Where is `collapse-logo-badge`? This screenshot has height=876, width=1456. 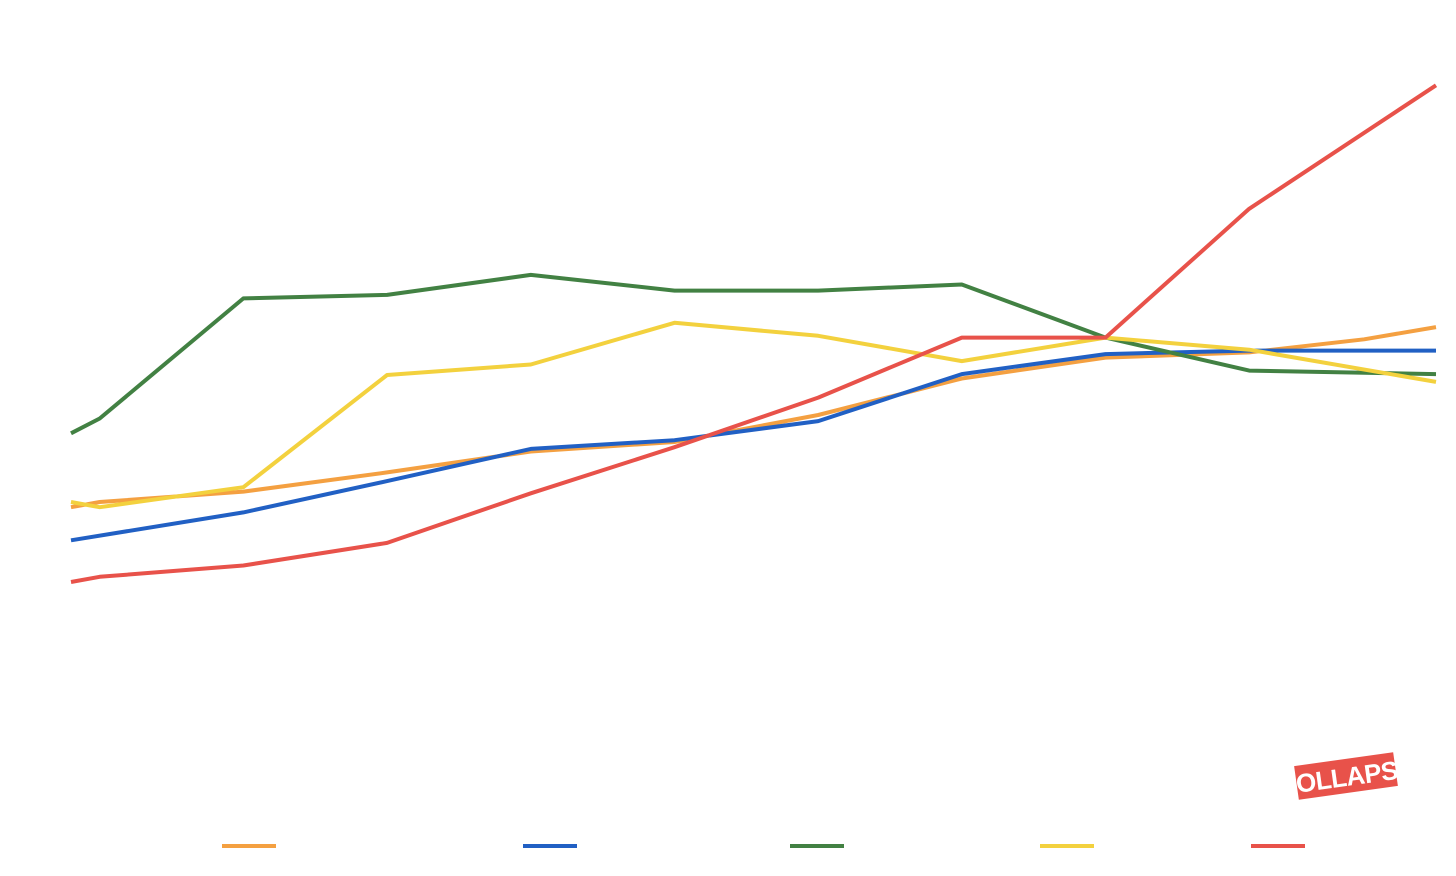 collapse-logo-badge is located at coordinates (1346, 776).